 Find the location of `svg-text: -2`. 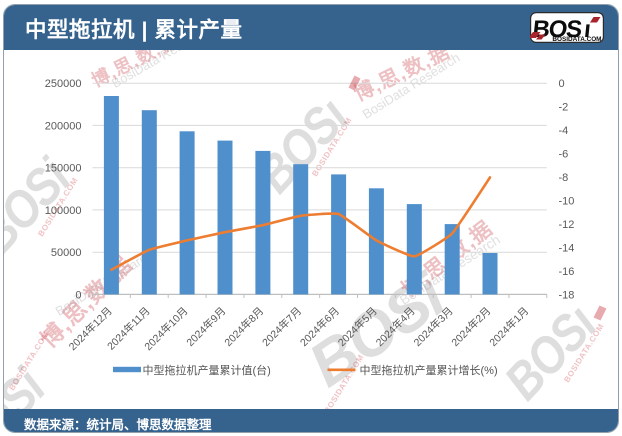

svg-text: -2 is located at coordinates (564, 108).